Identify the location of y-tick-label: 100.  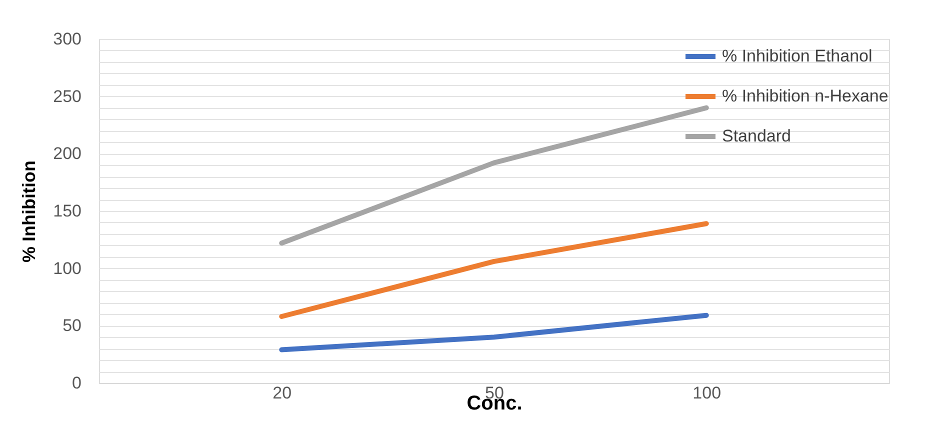
(67, 268).